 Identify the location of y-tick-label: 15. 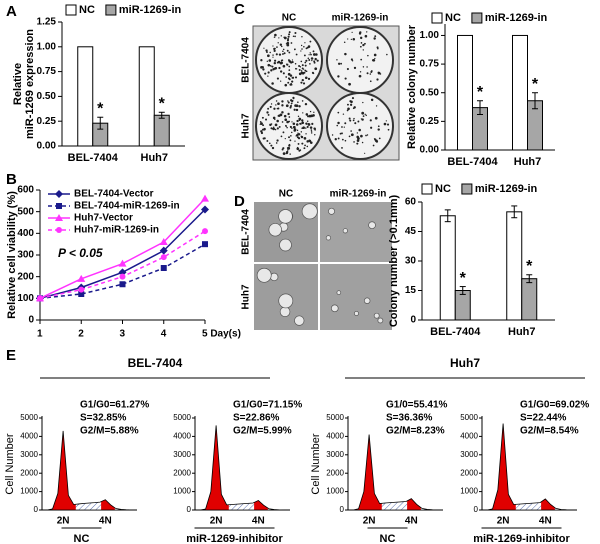
(411, 290).